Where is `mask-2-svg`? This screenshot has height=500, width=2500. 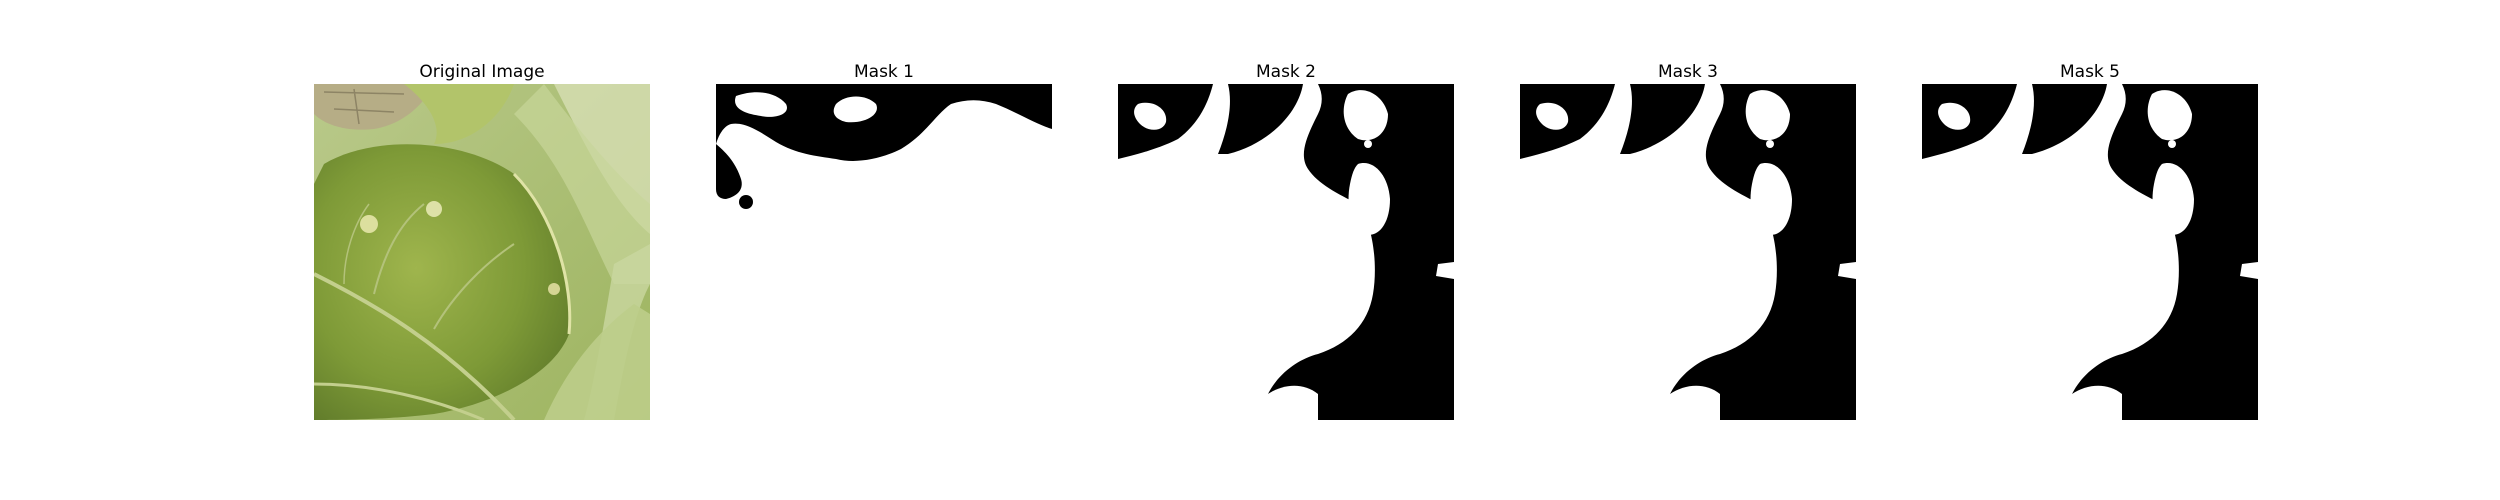
mask-2-svg is located at coordinates (1286, 252).